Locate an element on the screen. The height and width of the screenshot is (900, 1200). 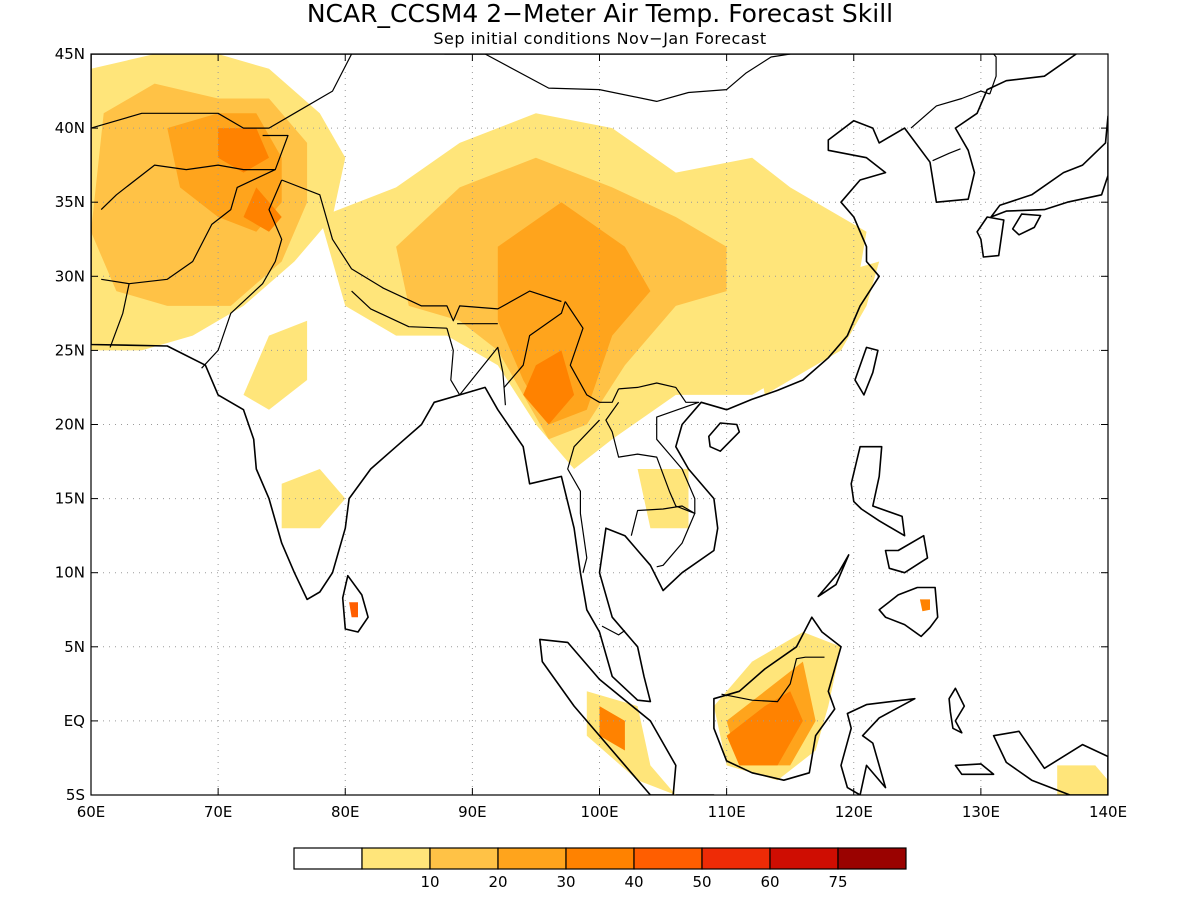
skill-region-mindanao is located at coordinates (924, 605).